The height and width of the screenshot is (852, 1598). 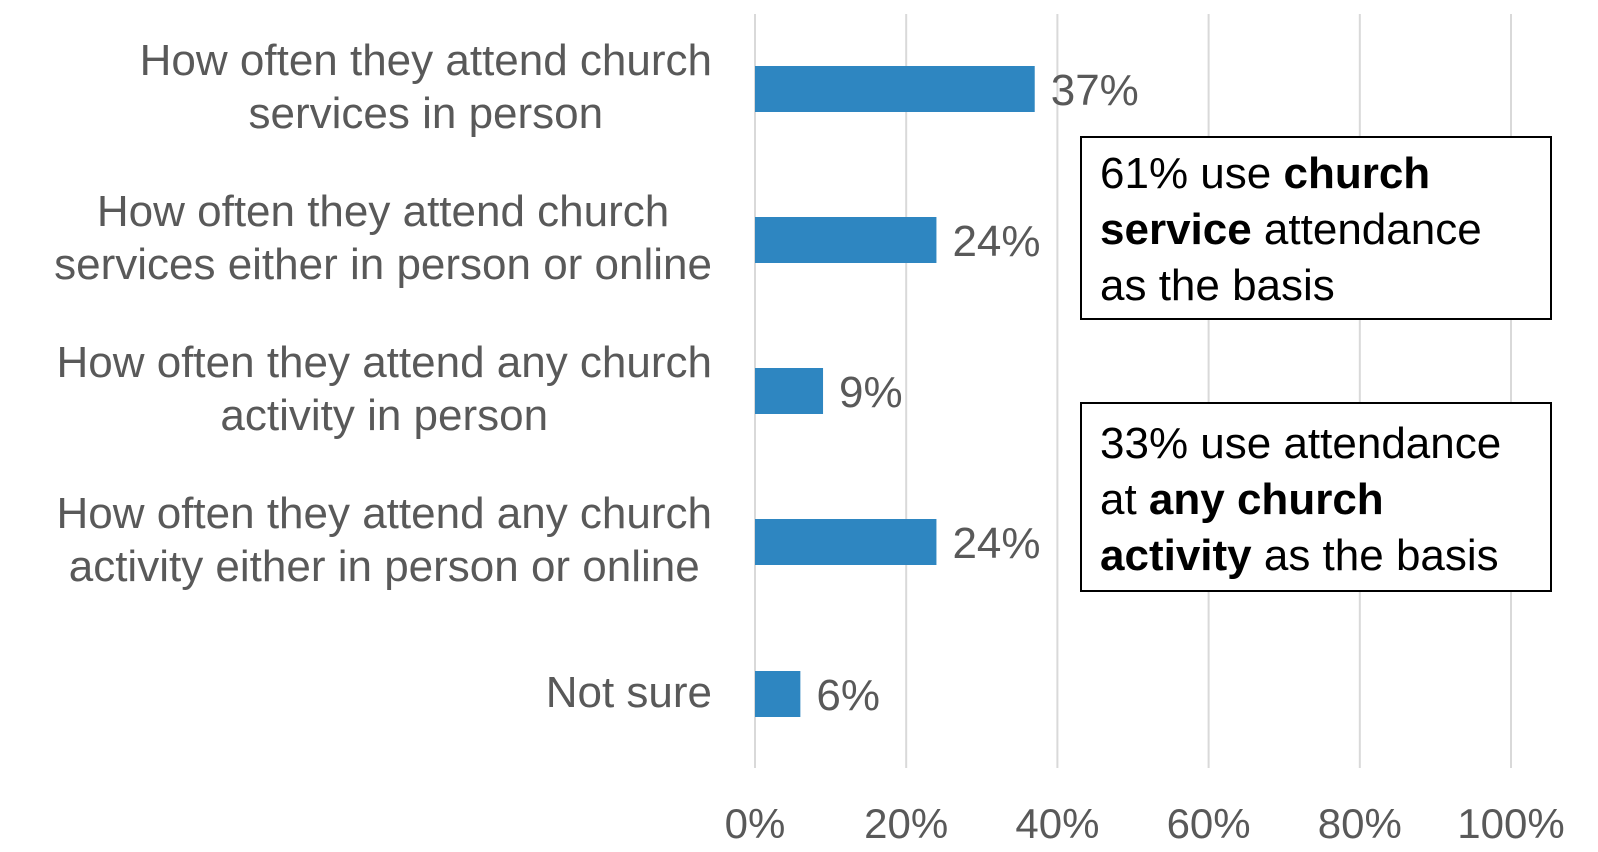 What do you see at coordinates (384, 415) in the screenshot?
I see `category-label-line: activity in person` at bounding box center [384, 415].